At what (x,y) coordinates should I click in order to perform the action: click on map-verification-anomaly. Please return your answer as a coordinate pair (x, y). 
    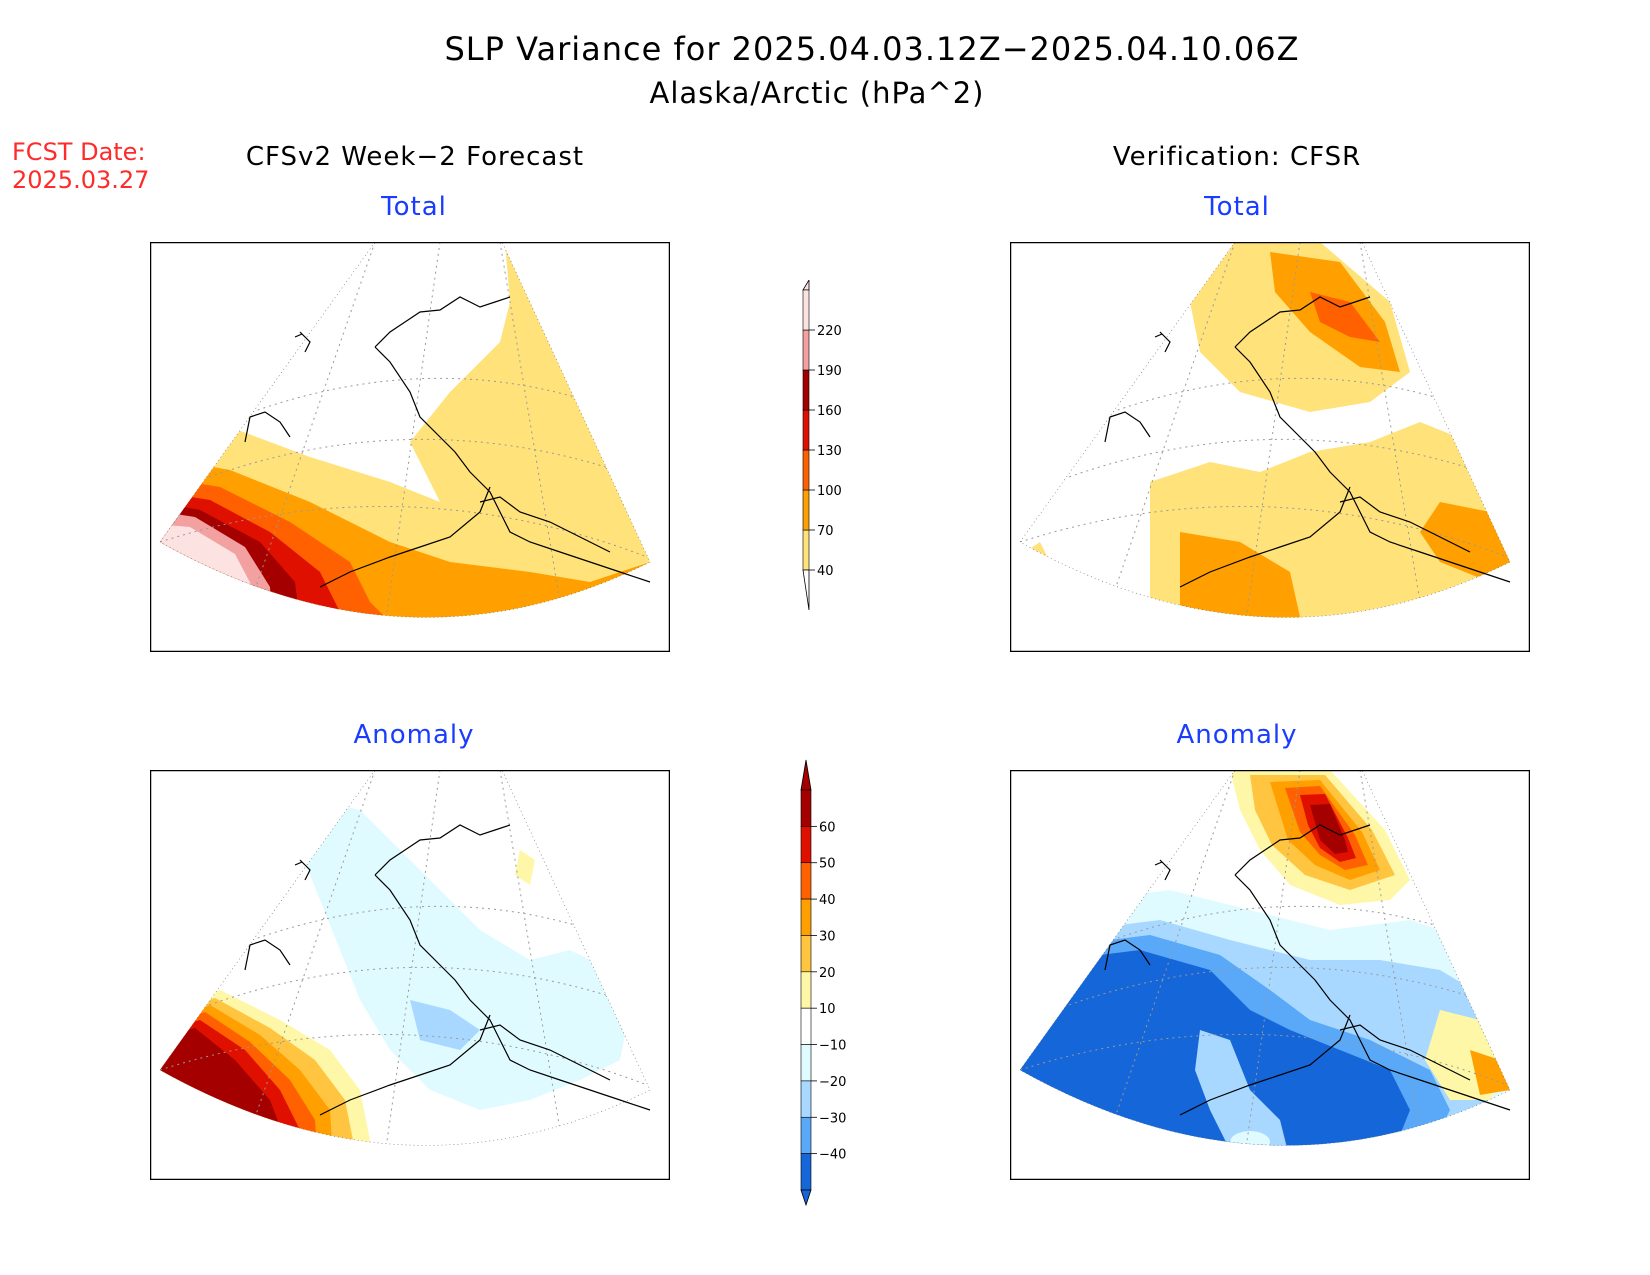
    Looking at the image, I should click on (1270, 975).